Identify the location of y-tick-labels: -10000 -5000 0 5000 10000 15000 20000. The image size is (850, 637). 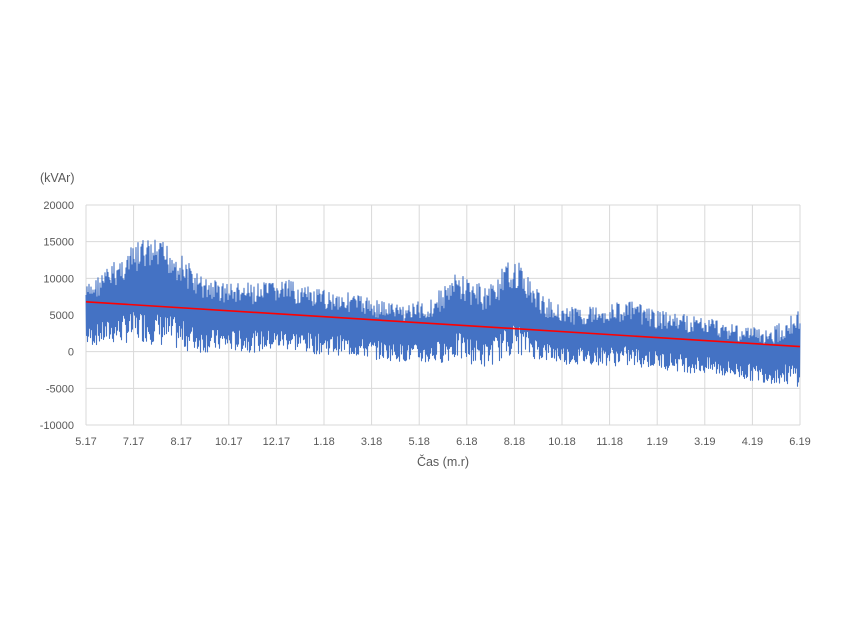
(57, 316).